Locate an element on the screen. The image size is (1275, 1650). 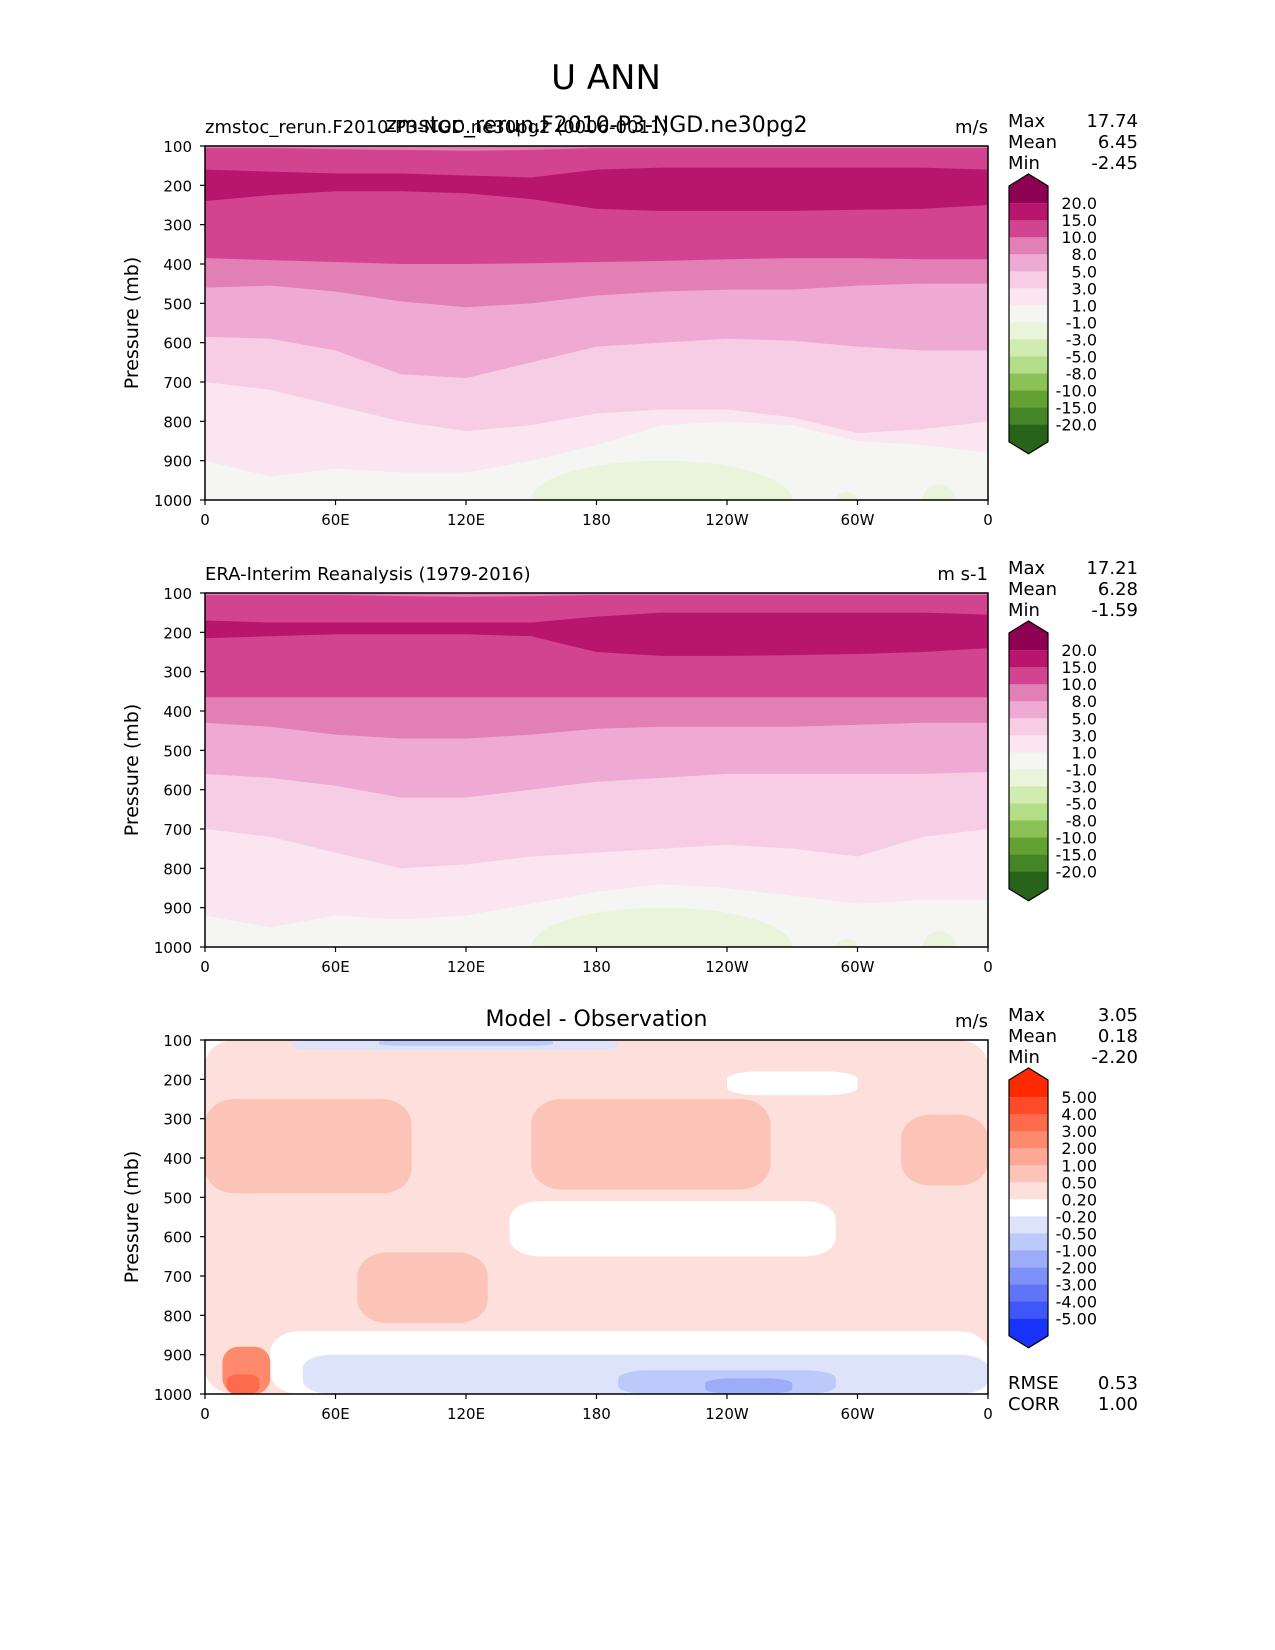
colorbar-label: -20.0 is located at coordinates (1076, 425).